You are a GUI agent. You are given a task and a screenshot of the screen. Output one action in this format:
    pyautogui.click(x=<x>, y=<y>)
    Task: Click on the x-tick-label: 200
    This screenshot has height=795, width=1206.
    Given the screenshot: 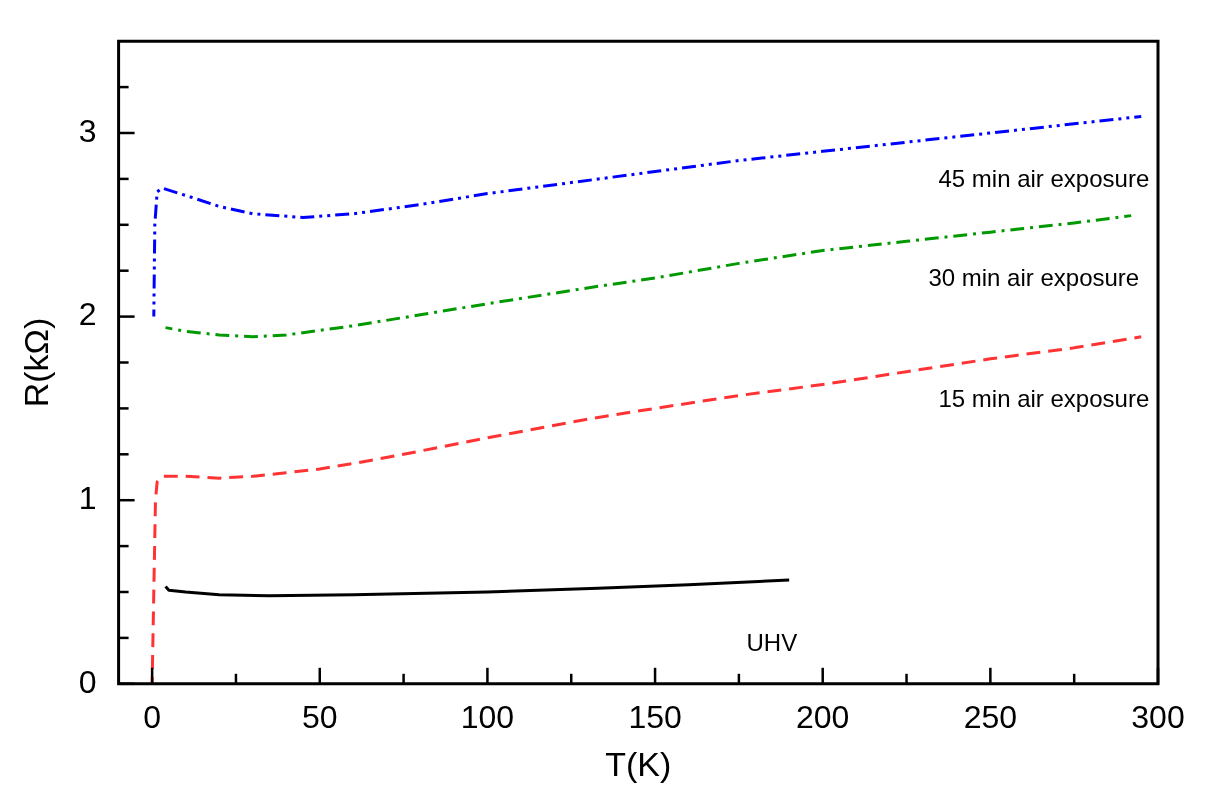 What is the action you would take?
    pyautogui.click(x=823, y=716)
    